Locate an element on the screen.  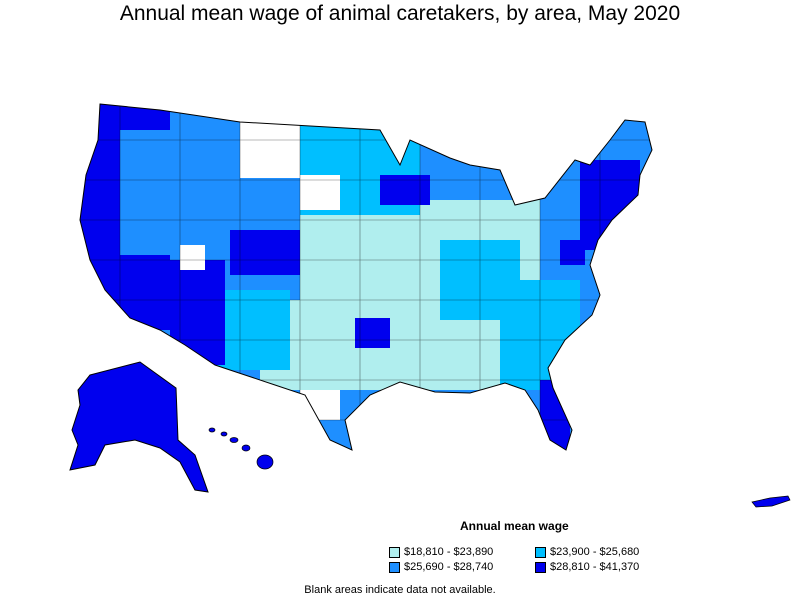
legend-item-1: $18,810 - $23,890 is located at coordinates (441, 552).